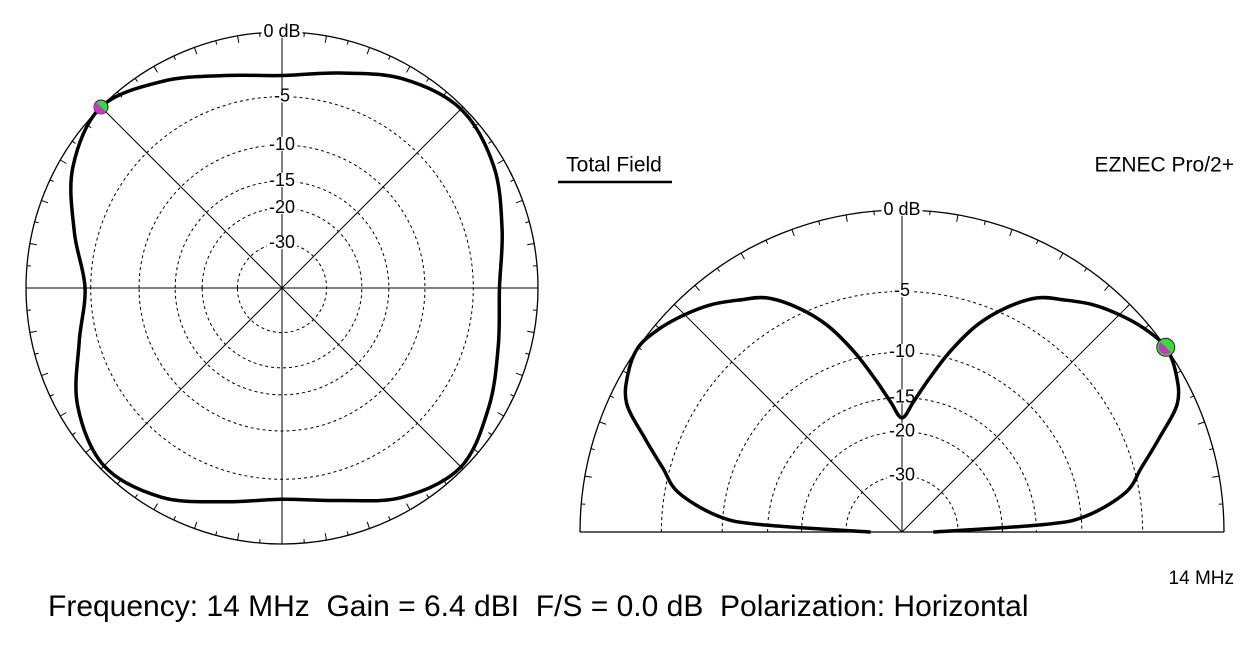 Image resolution: width=1260 pixels, height=655 pixels. I want to click on frequency-label: 14 MHz, so click(1201, 578).